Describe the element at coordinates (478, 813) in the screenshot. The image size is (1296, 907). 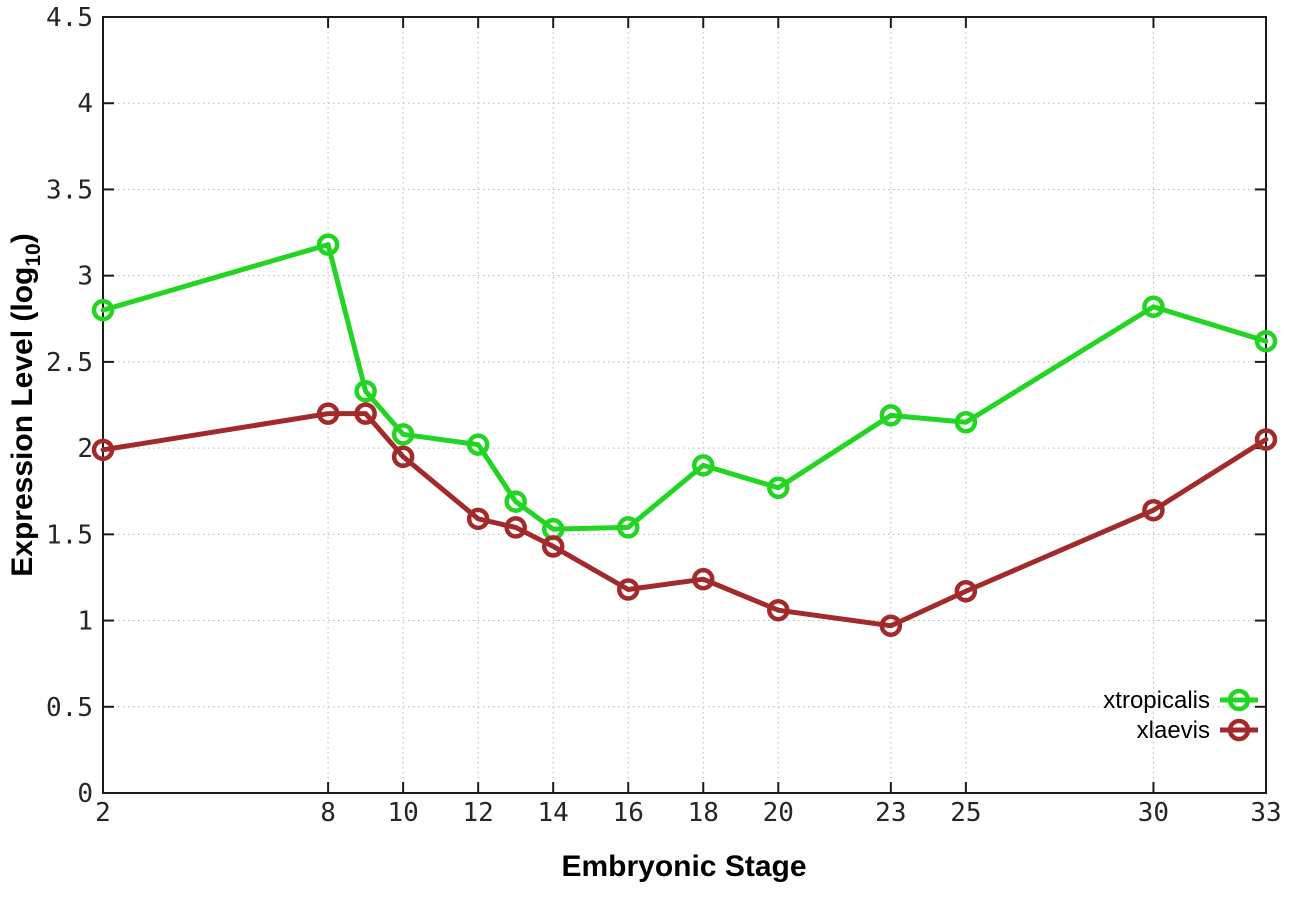
I see `x-tick-label: 12` at that location.